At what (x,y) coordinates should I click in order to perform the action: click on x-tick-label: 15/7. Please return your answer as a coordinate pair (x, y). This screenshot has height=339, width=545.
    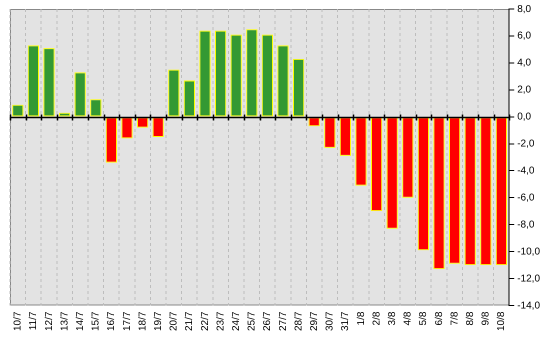
    Looking at the image, I should click on (96, 321).